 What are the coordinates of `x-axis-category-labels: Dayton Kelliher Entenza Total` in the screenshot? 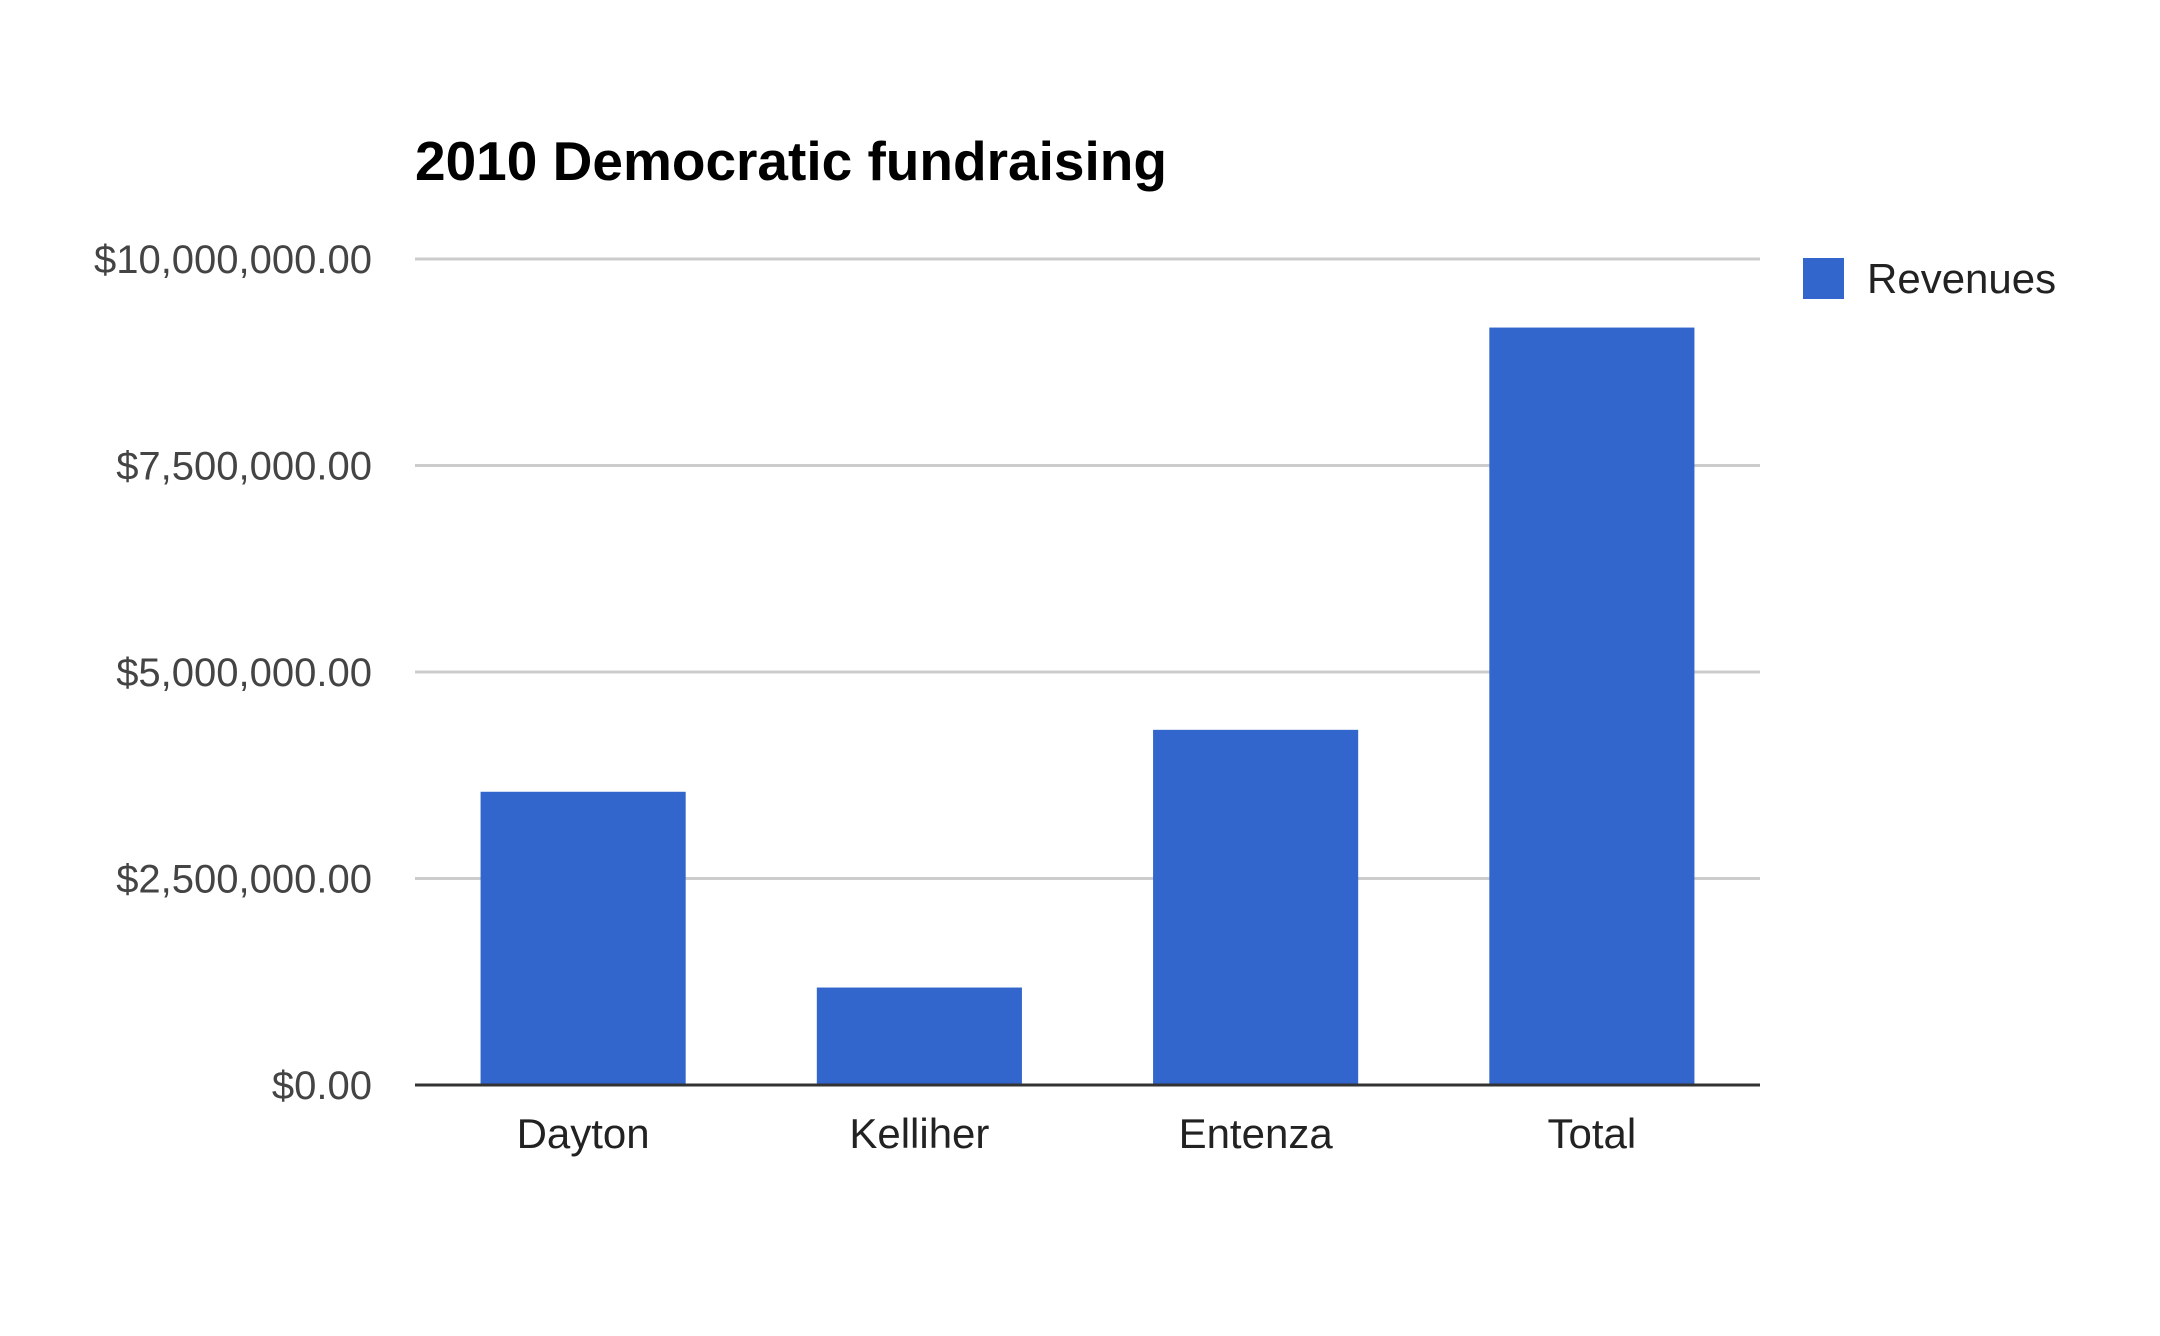 It's located at (1077, 1133).